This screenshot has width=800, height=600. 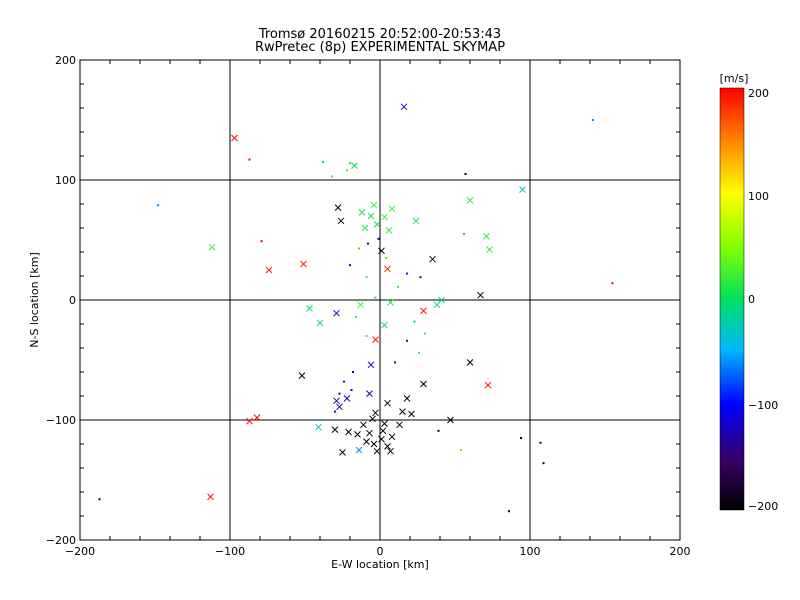 What do you see at coordinates (72, 300) in the screenshot?
I see `y-tick-label-2: 0` at bounding box center [72, 300].